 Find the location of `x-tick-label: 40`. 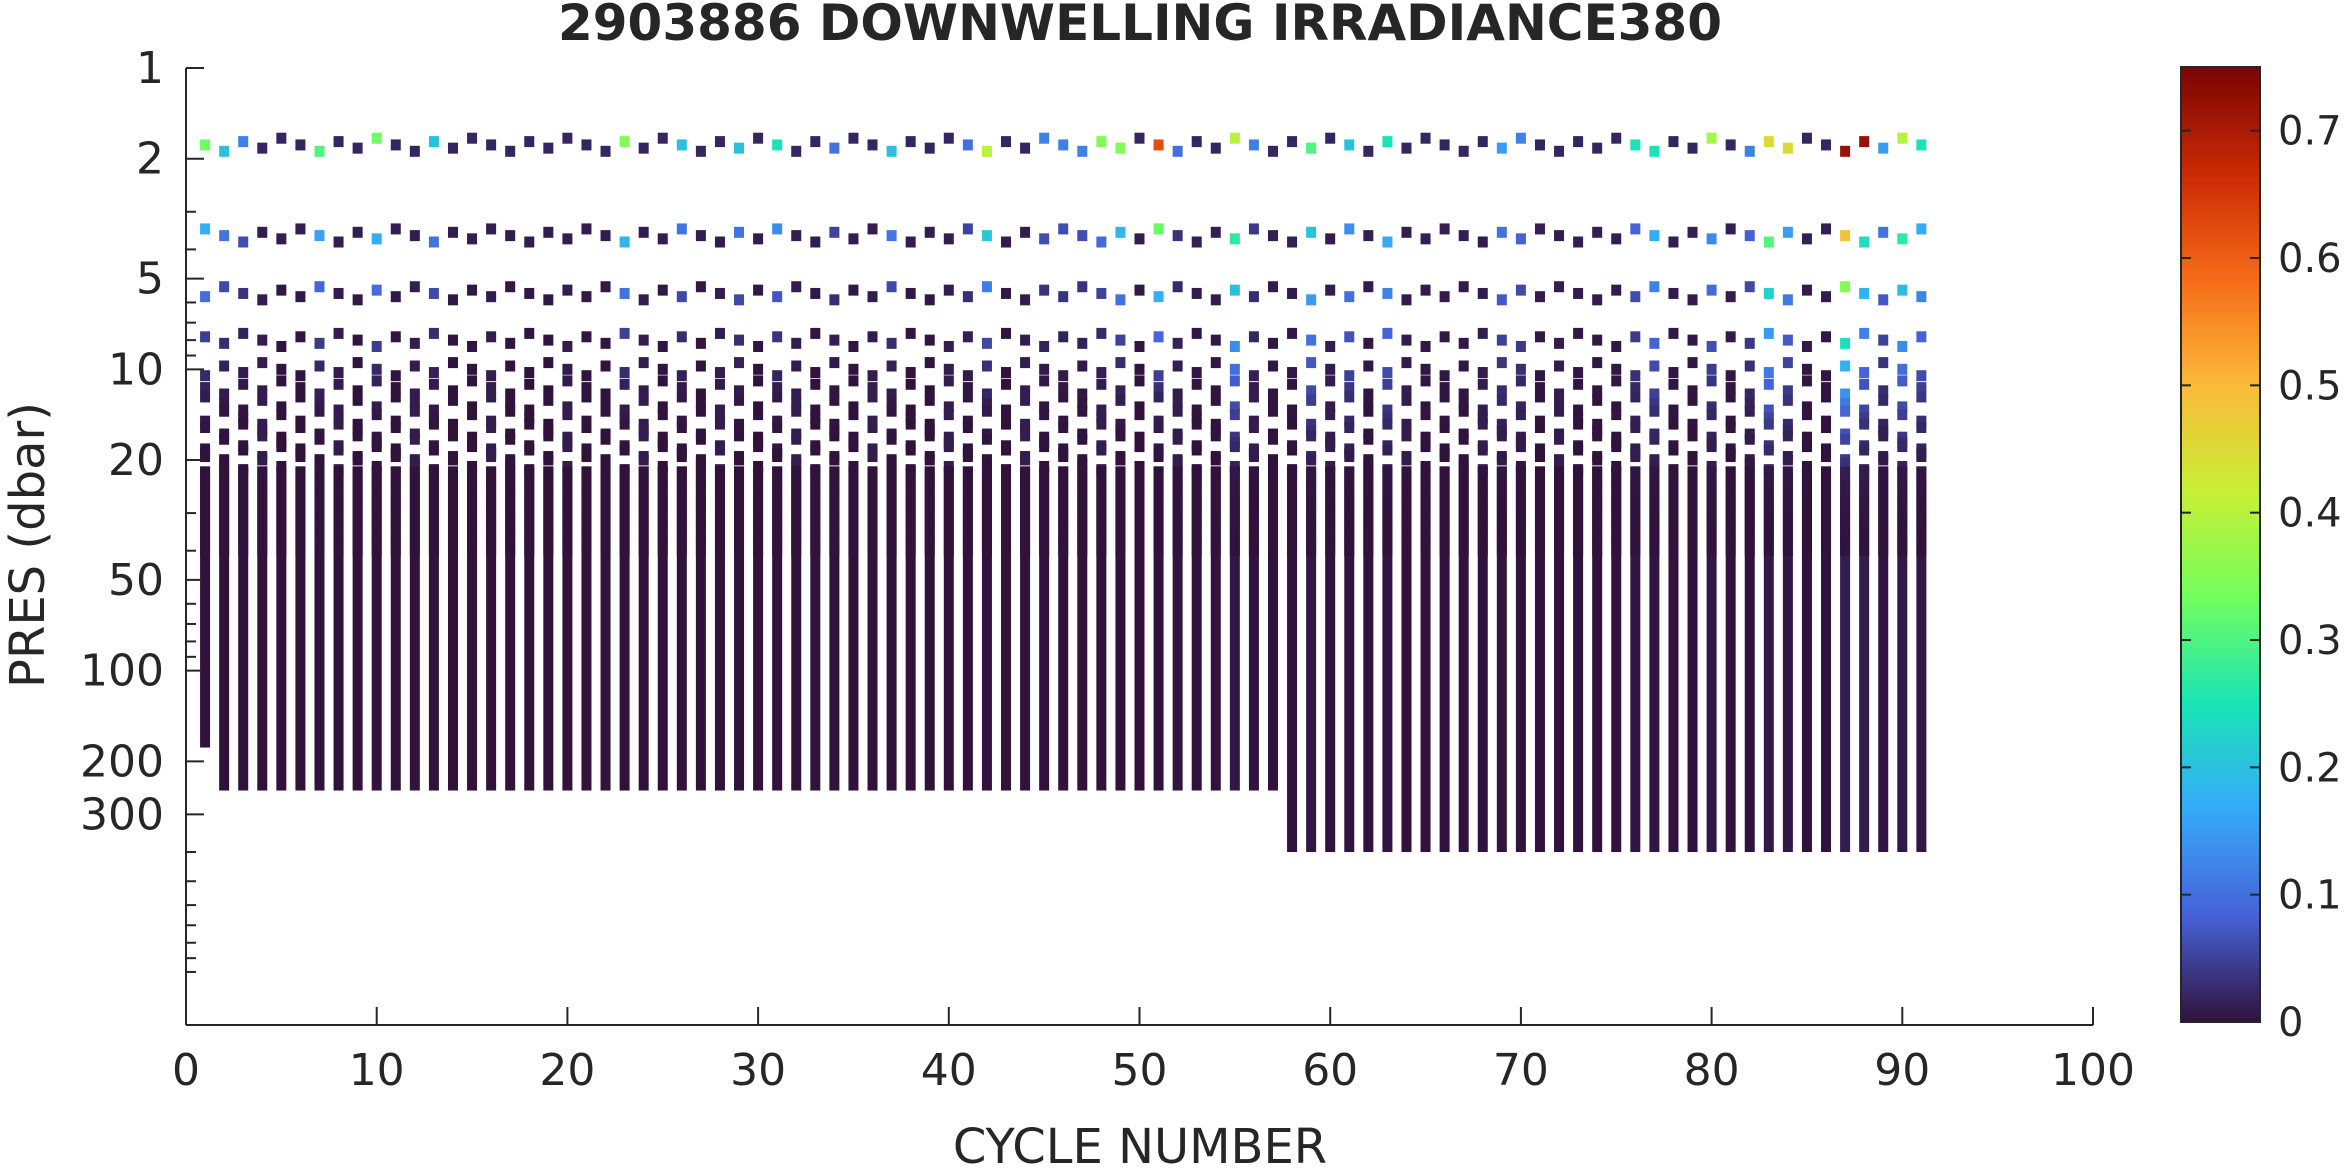

x-tick-label: 40 is located at coordinates (949, 1070).